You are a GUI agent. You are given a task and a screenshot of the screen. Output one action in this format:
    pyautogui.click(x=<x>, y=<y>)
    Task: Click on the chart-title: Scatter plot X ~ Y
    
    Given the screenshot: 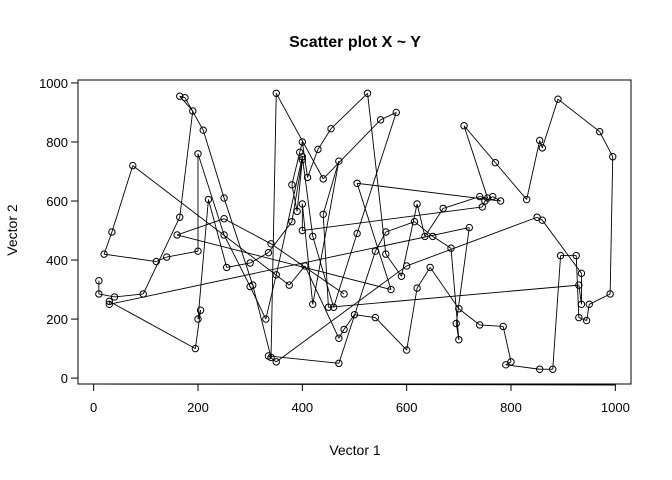 What is the action you would take?
    pyautogui.click(x=355, y=42)
    